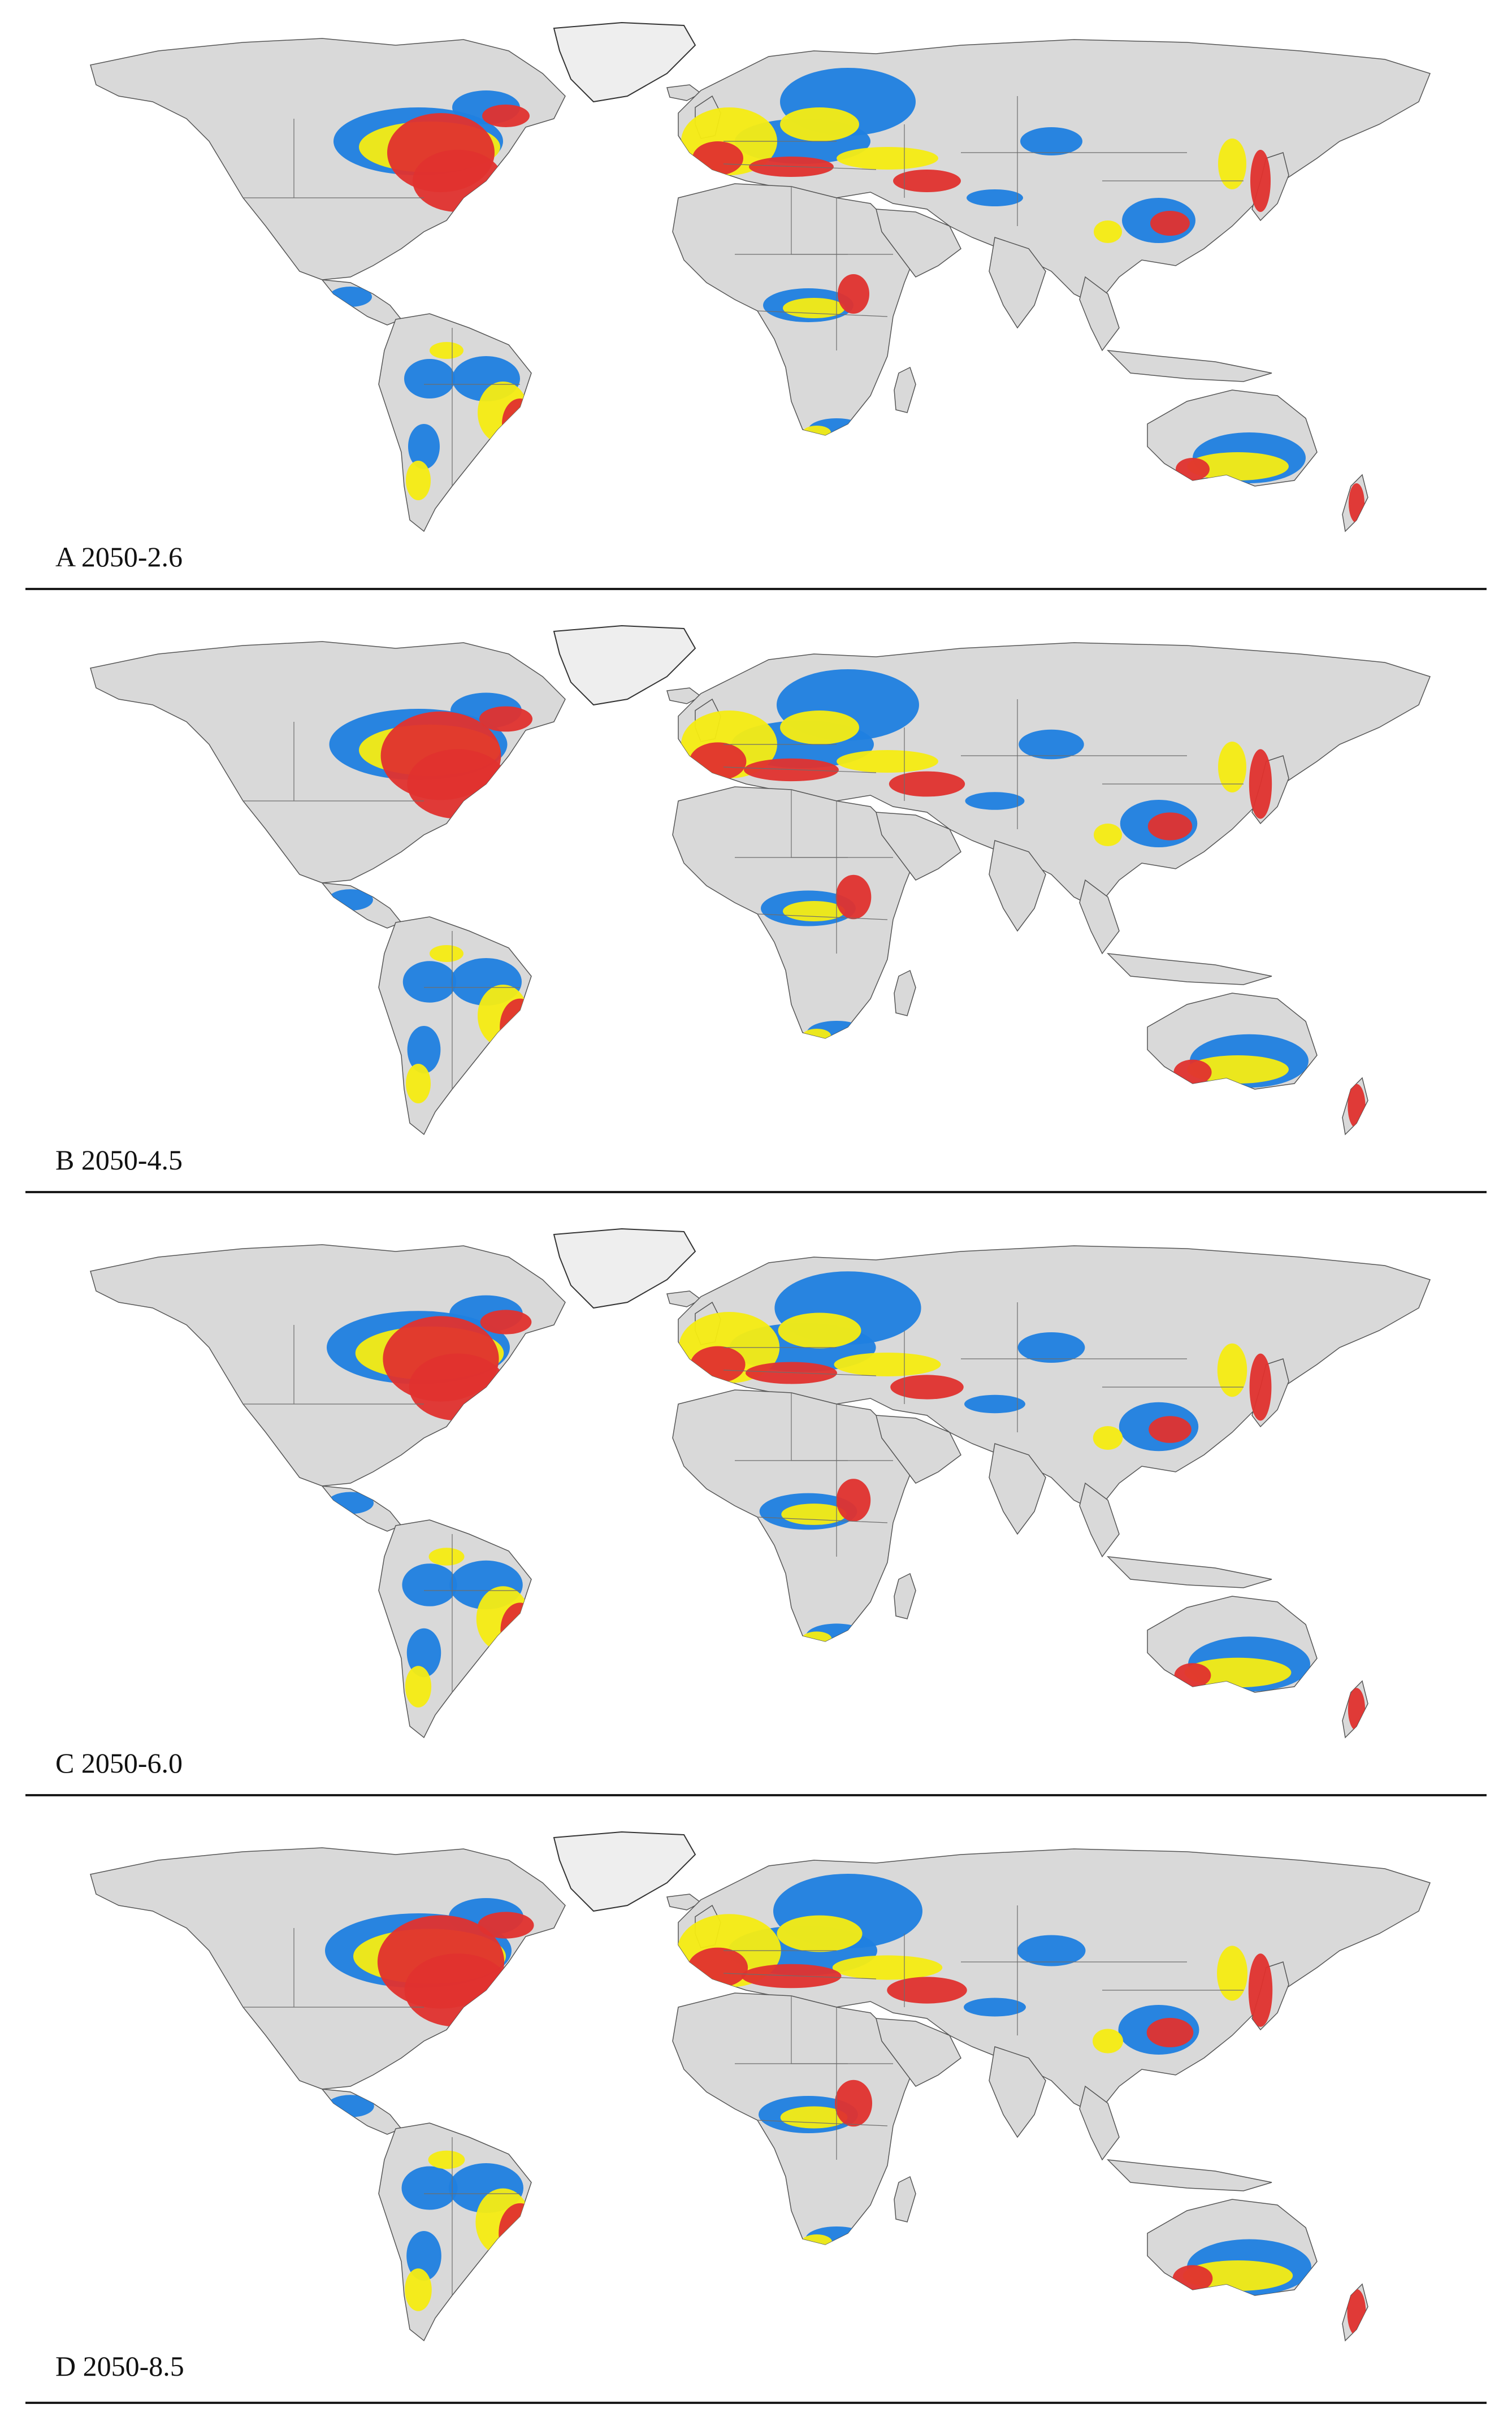 The height and width of the screenshot is (2413, 1512). What do you see at coordinates (120, 2366) in the screenshot?
I see `panel-label-d: D 2050-8.5` at bounding box center [120, 2366].